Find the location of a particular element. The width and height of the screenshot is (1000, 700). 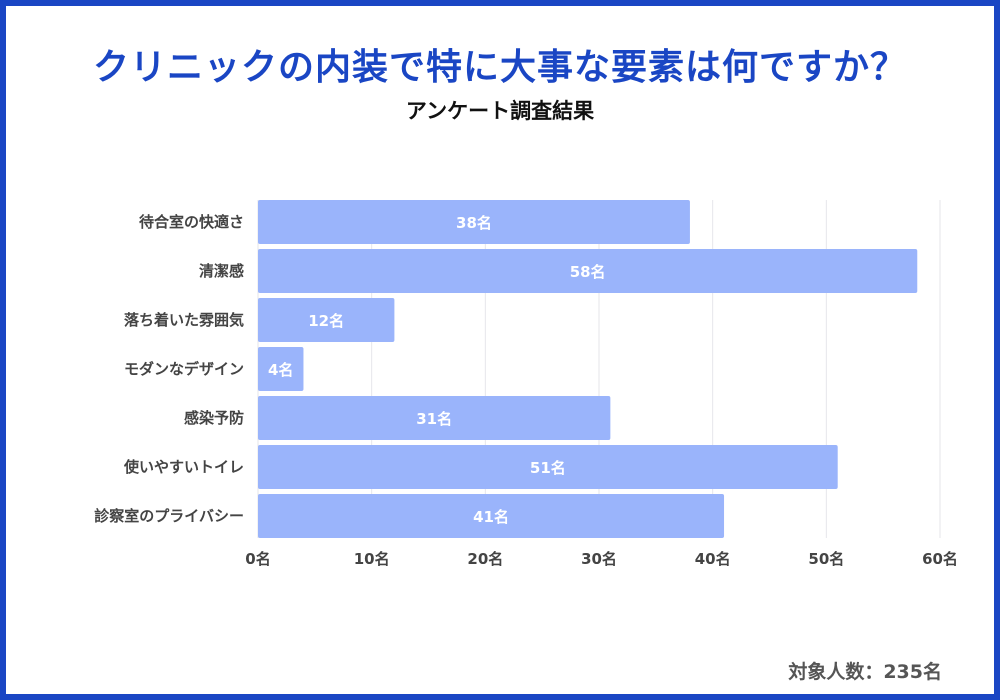

x-tick-label: 50名 is located at coordinates (826, 559).